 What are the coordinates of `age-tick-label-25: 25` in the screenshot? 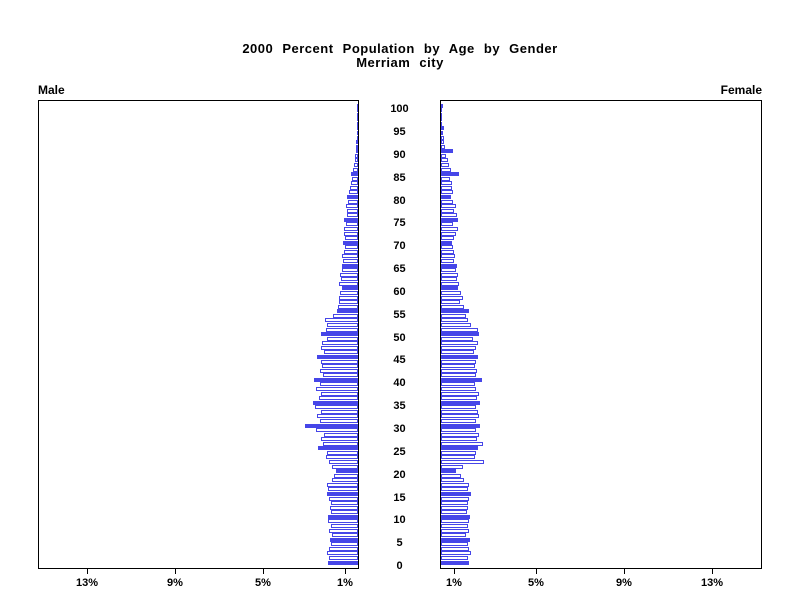 It's located at (399, 451).